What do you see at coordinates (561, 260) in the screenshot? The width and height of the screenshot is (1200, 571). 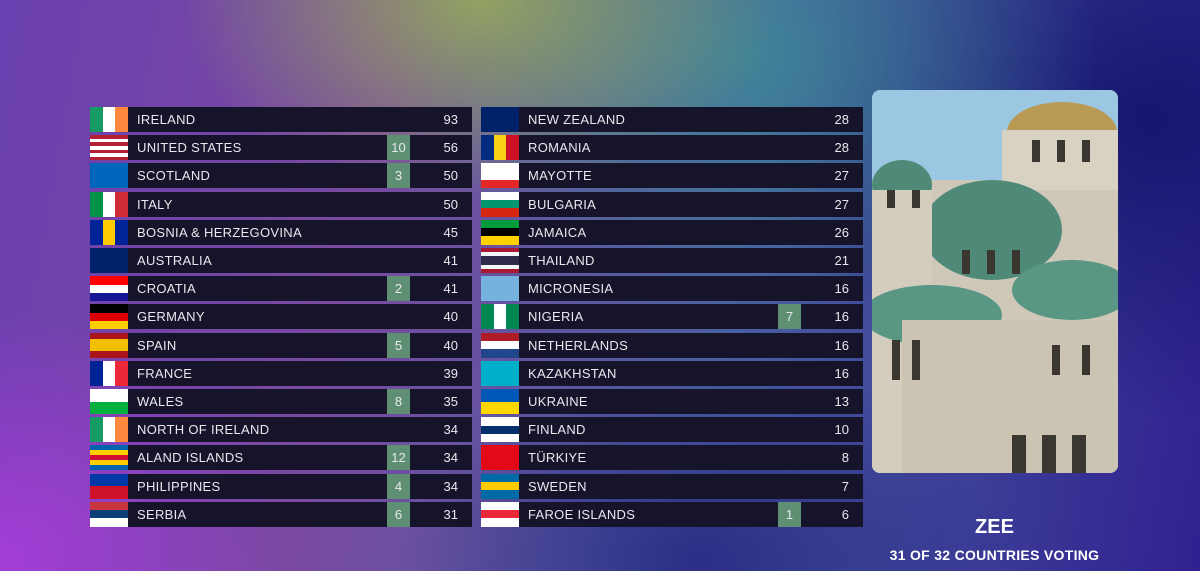 I see `country-name: THAILAND` at bounding box center [561, 260].